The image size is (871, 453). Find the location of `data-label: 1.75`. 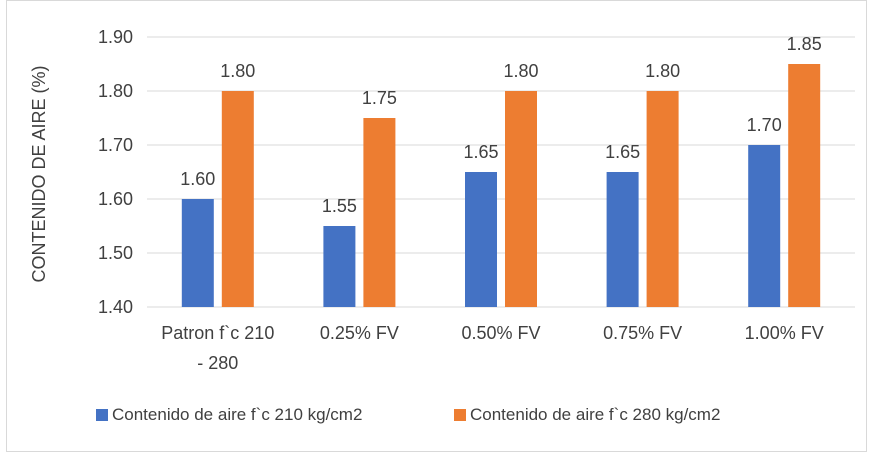

data-label: 1.75 is located at coordinates (379, 98).